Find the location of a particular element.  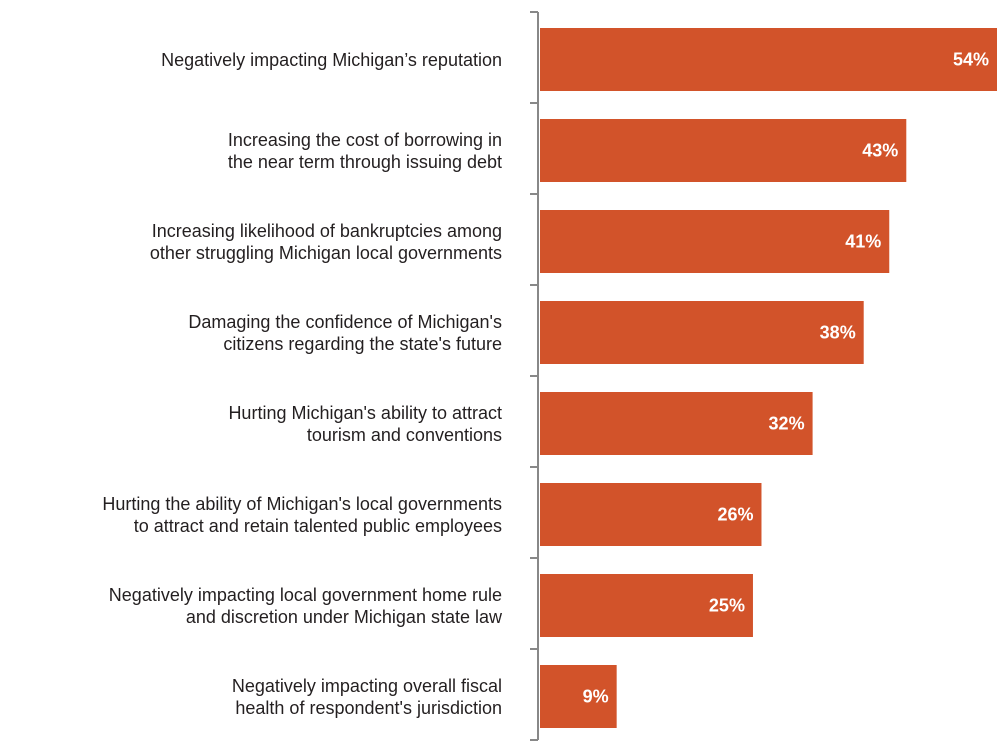

value-label: 38% is located at coordinates (838, 332).